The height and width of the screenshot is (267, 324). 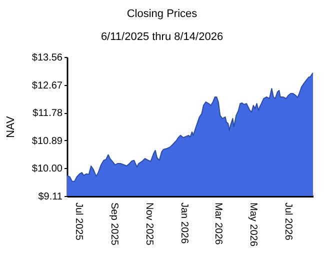 I want to click on y-tick-label: $12.67, so click(x=47, y=86).